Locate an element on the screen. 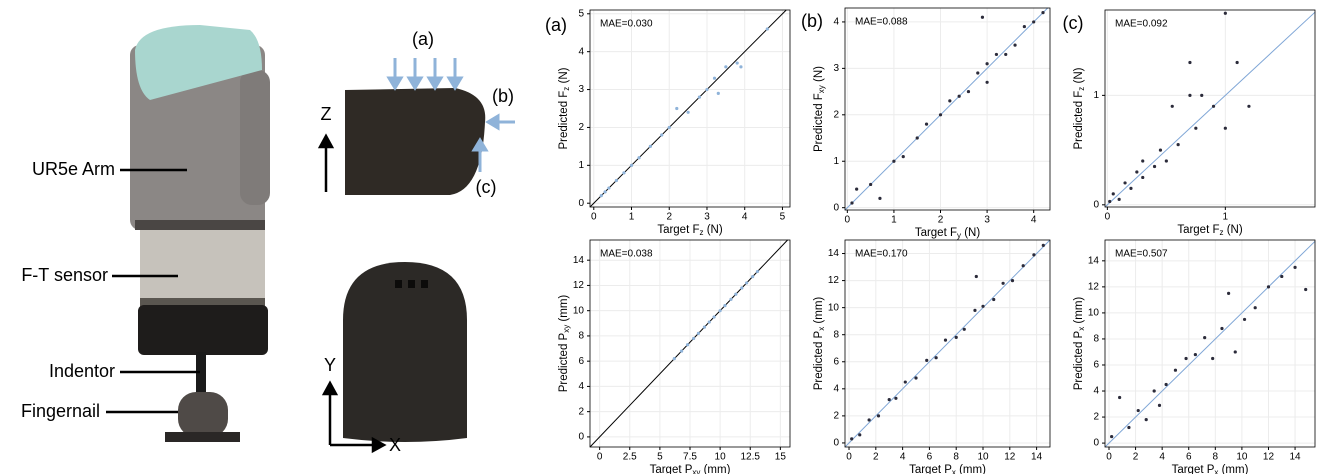 This screenshot has height=474, width=1325. force-label: (a) is located at coordinates (423, 39).